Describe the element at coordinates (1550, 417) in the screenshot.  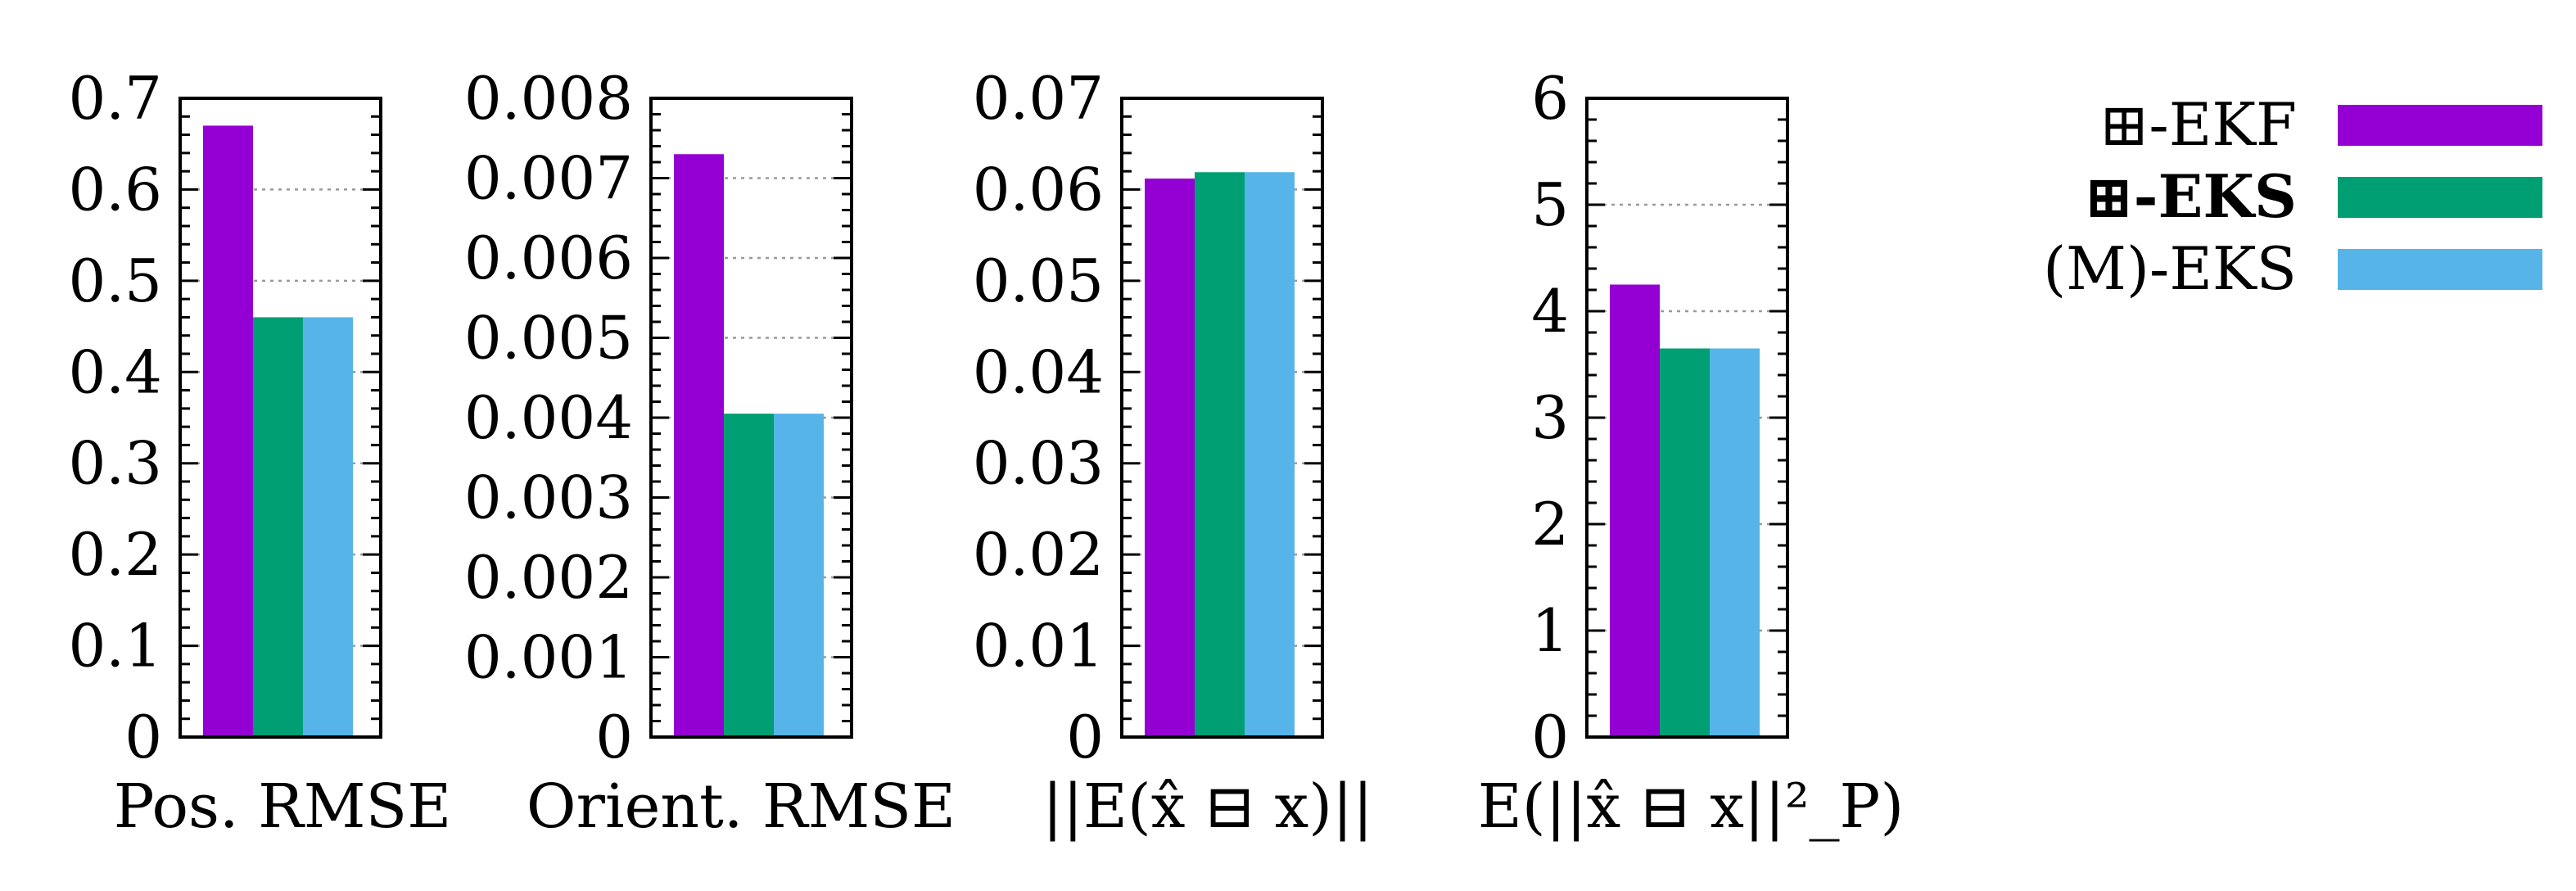
I see `y-tick-label: 3` at that location.